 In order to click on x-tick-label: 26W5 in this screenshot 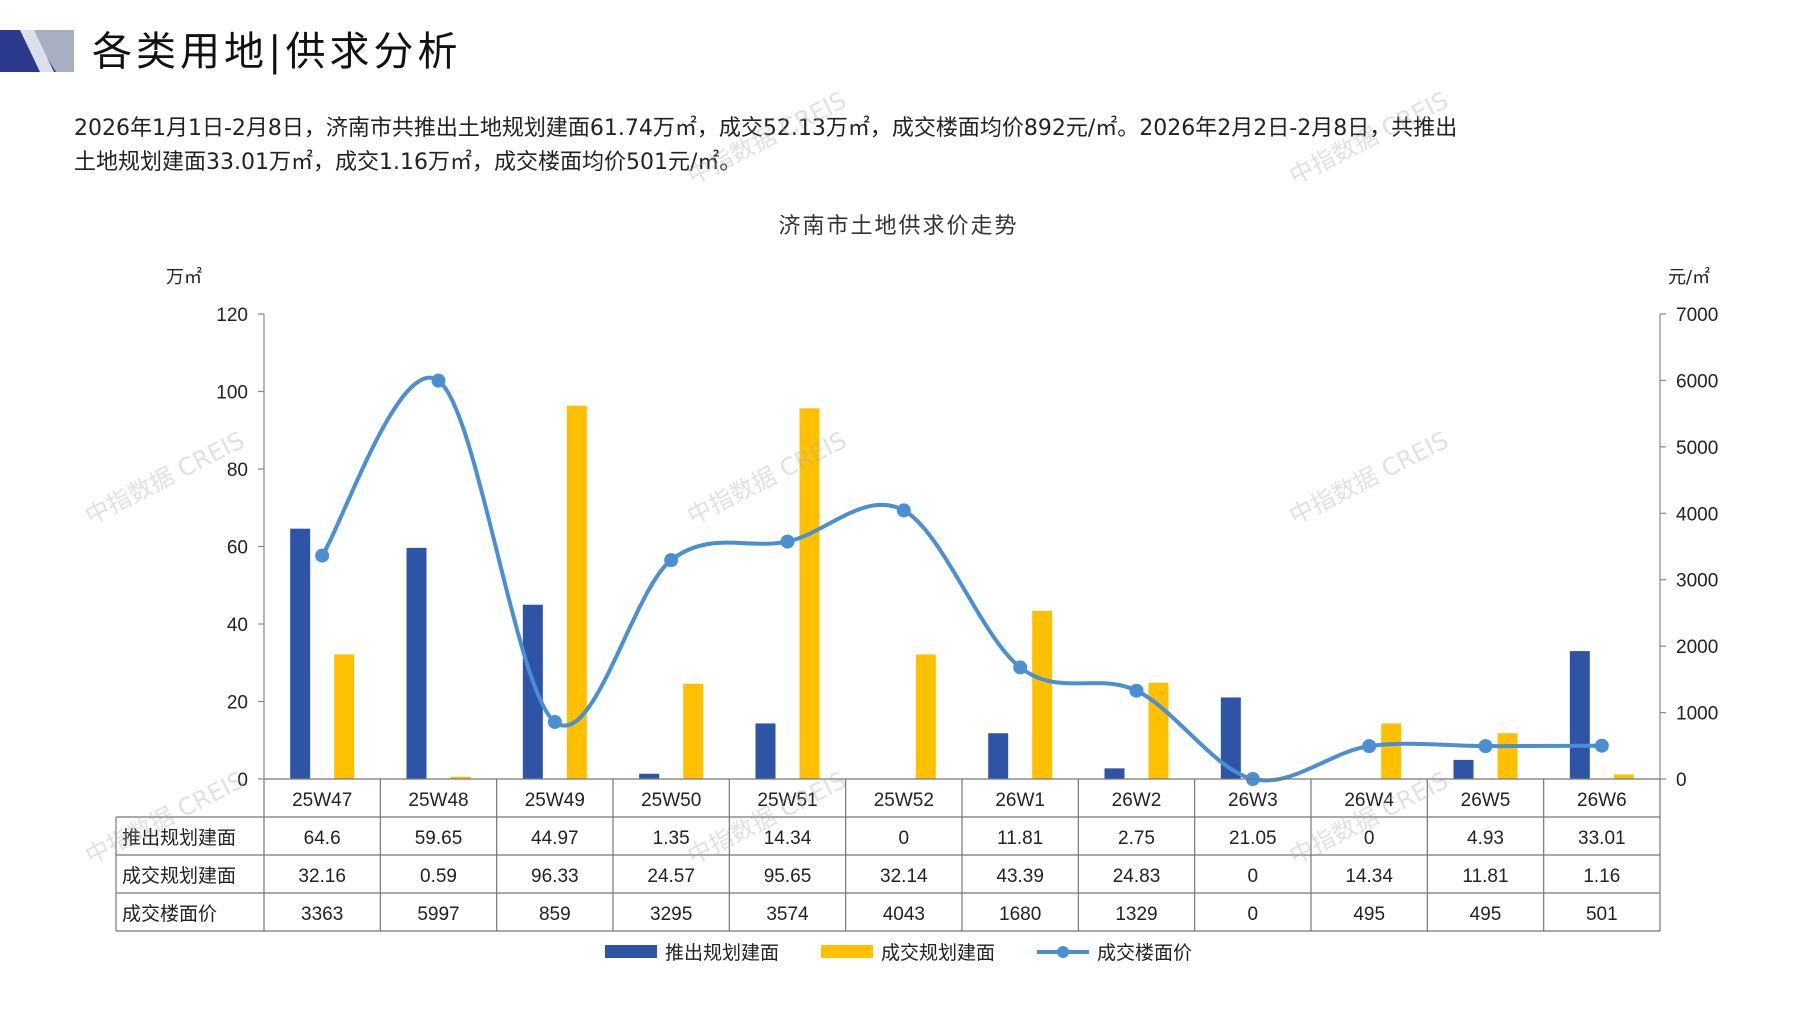, I will do `click(1486, 800)`.